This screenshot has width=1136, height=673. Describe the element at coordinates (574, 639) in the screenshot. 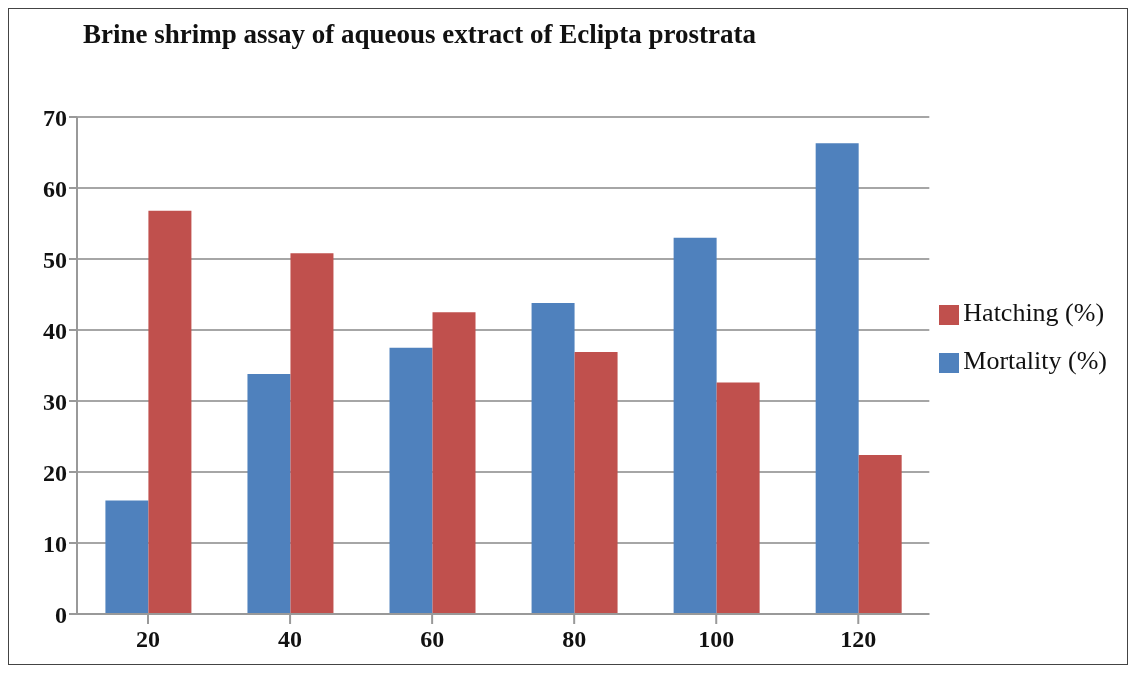

I see `x-tick-label: 80` at that location.